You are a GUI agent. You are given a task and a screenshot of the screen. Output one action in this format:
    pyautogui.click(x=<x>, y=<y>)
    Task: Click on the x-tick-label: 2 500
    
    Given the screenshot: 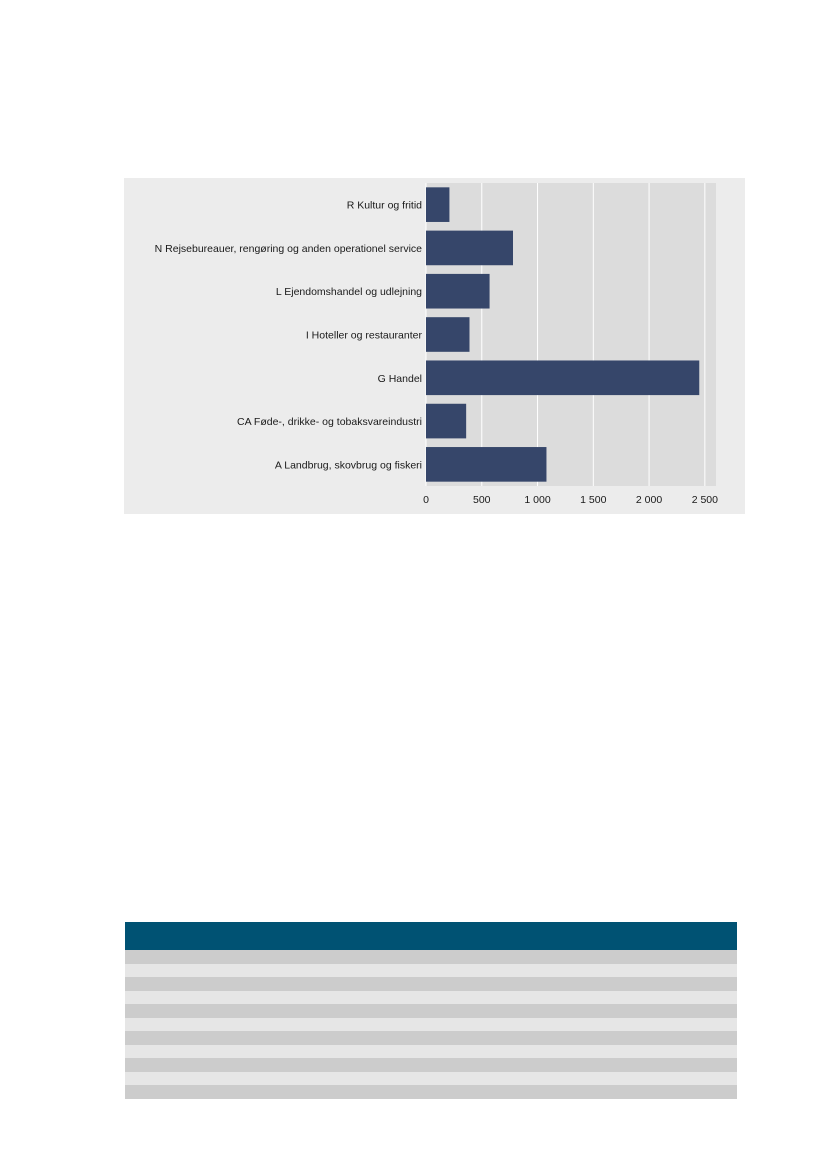 What is the action you would take?
    pyautogui.click(x=705, y=500)
    